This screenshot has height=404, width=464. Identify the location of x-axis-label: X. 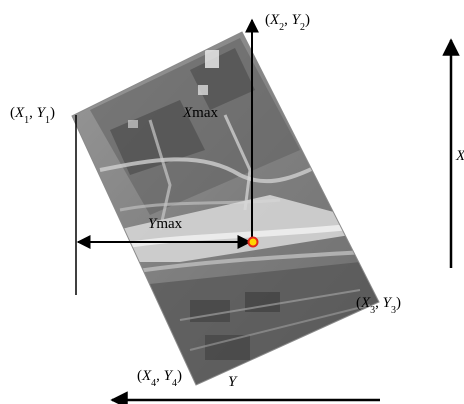
(459, 156).